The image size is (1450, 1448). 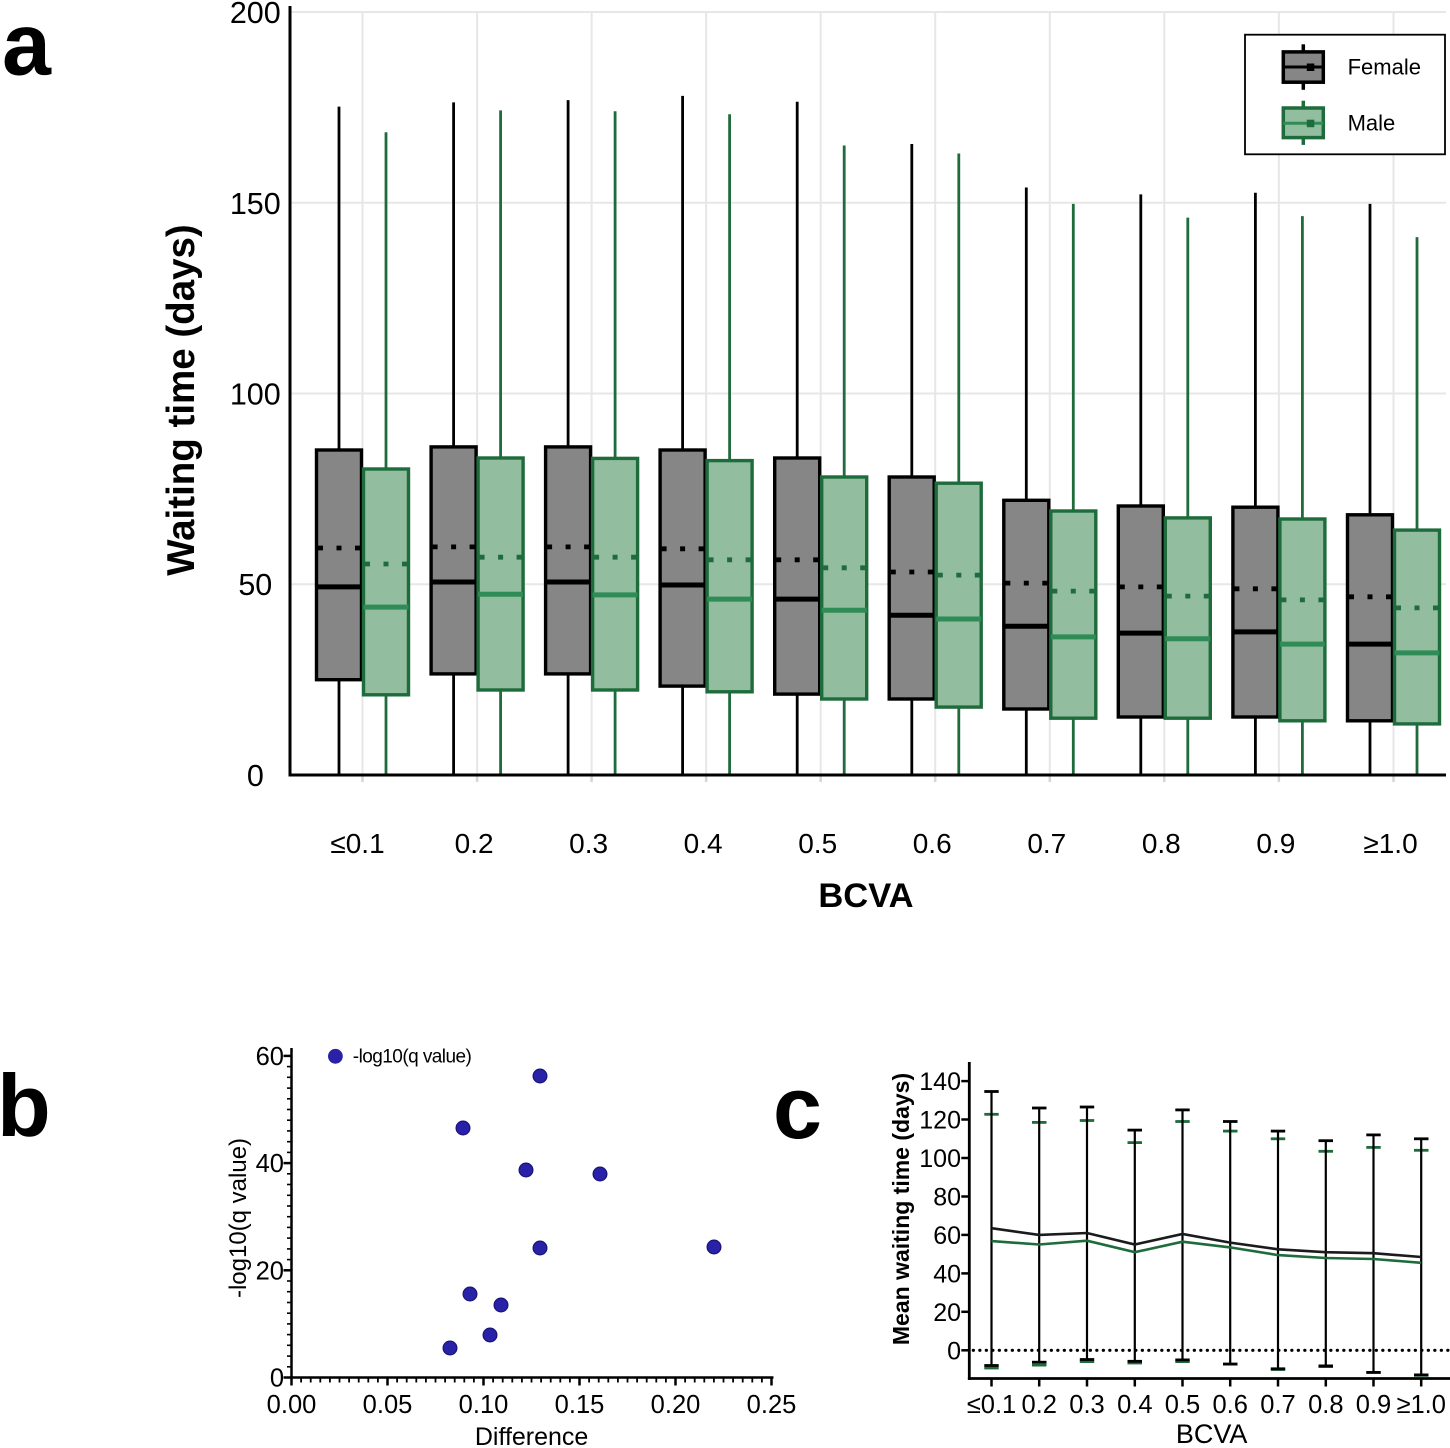 I want to click on svg-text: 150, so click(x=255, y=204).